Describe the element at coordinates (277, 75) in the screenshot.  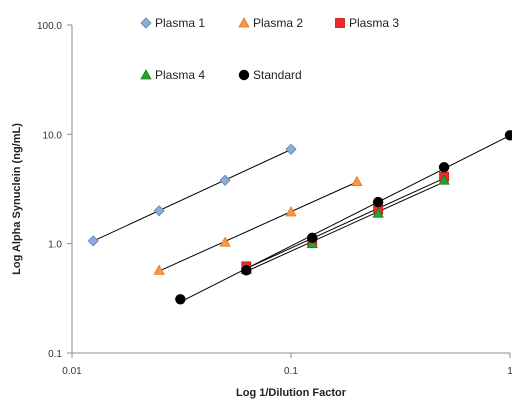
I see `legend-label: Standard` at that location.